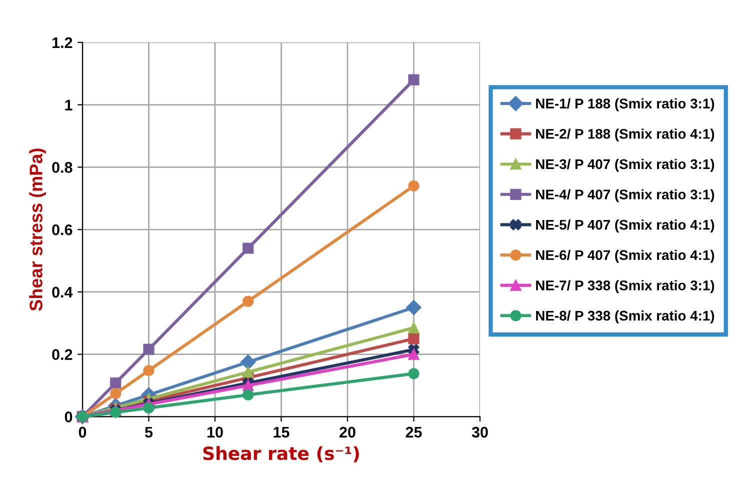 The image size is (750, 499). I want to click on x-tick-label: 0, so click(82, 432).